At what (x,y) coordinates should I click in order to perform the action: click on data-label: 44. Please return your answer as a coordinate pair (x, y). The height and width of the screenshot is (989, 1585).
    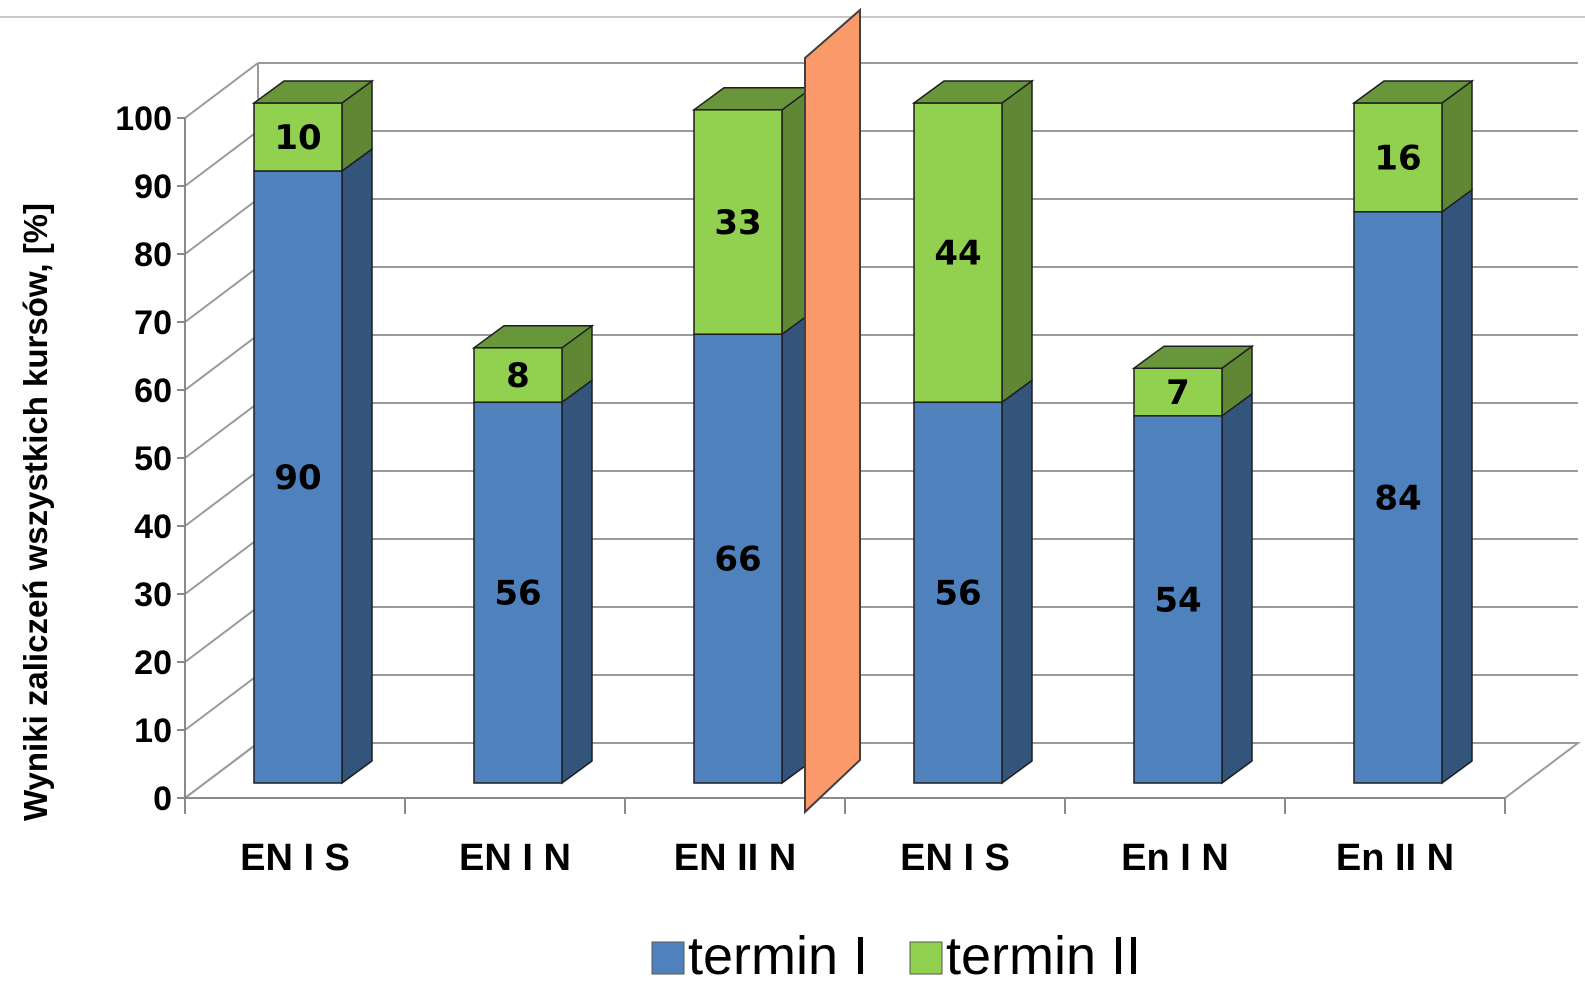
    Looking at the image, I should click on (957, 254).